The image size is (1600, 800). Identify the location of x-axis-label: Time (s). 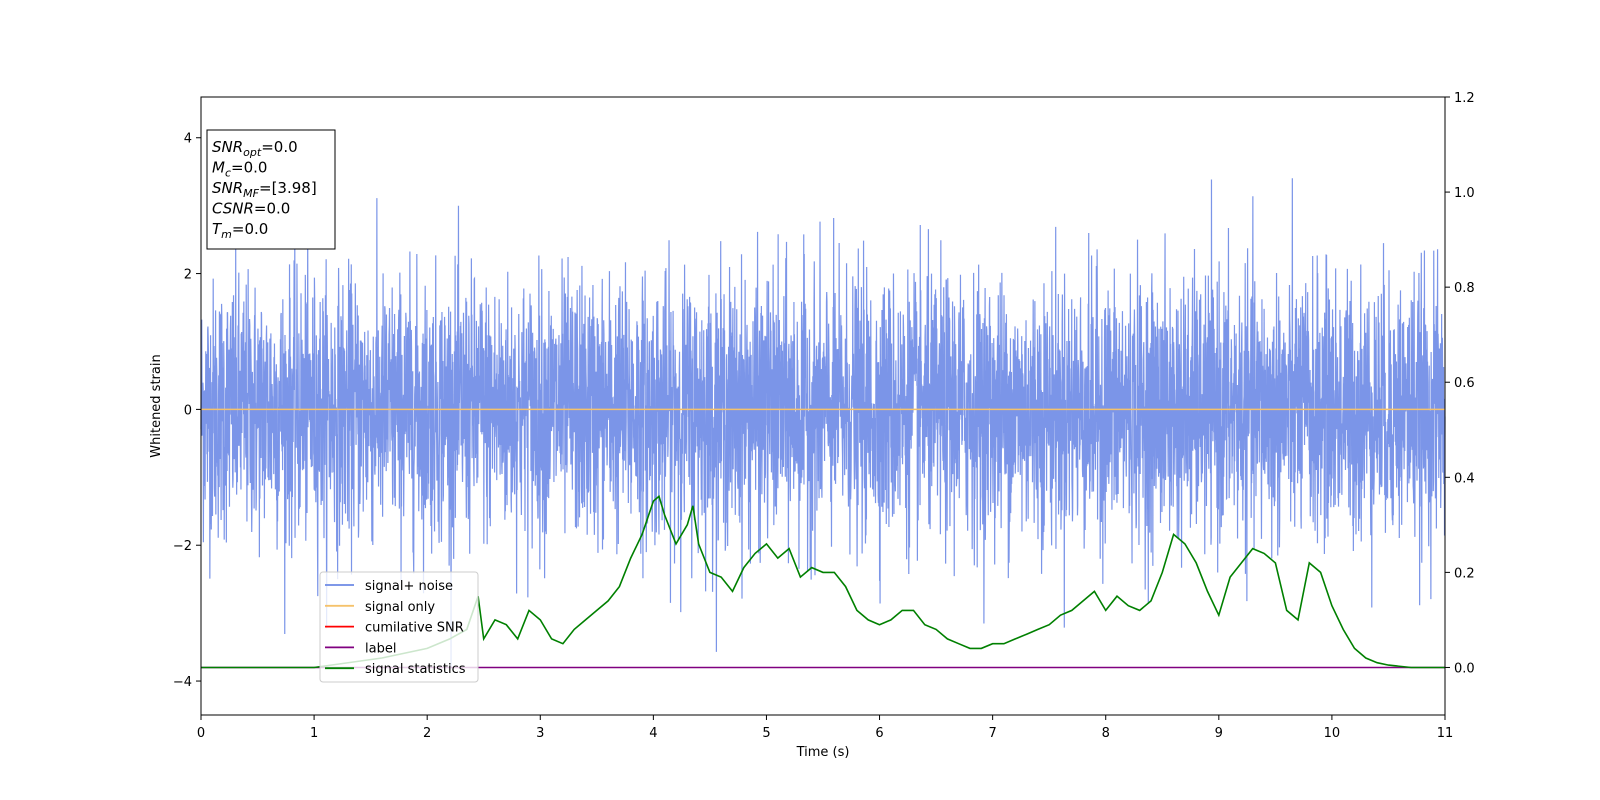
(823, 752).